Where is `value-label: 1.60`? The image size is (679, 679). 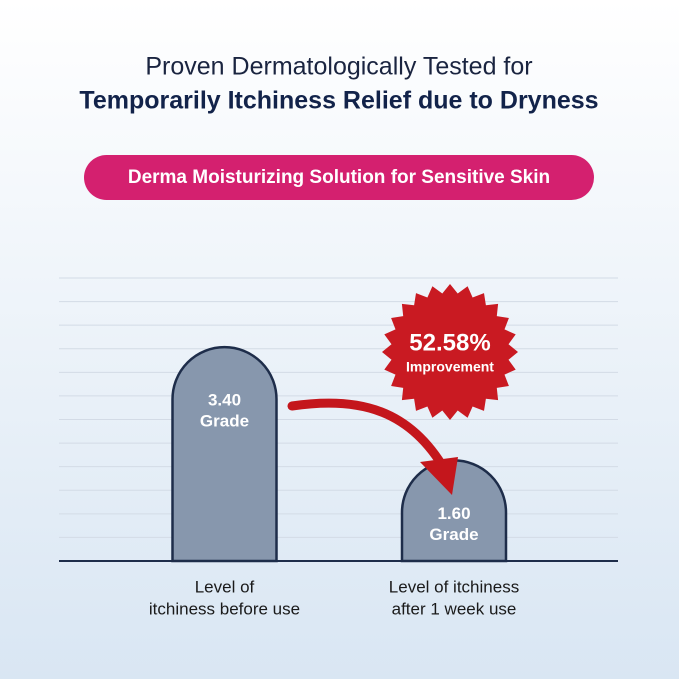 value-label: 1.60 is located at coordinates (453, 513).